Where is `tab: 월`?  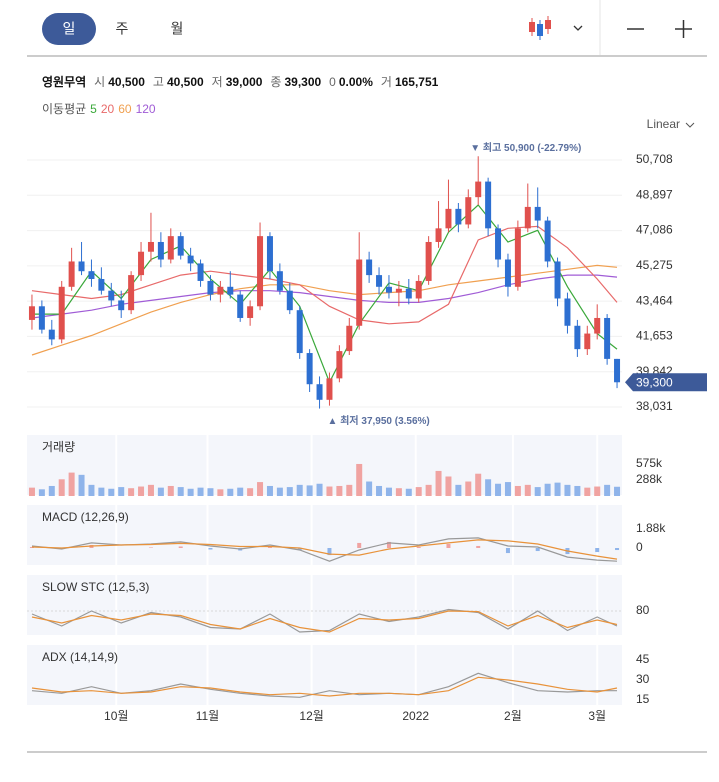
tab: 월 is located at coordinates (177, 29).